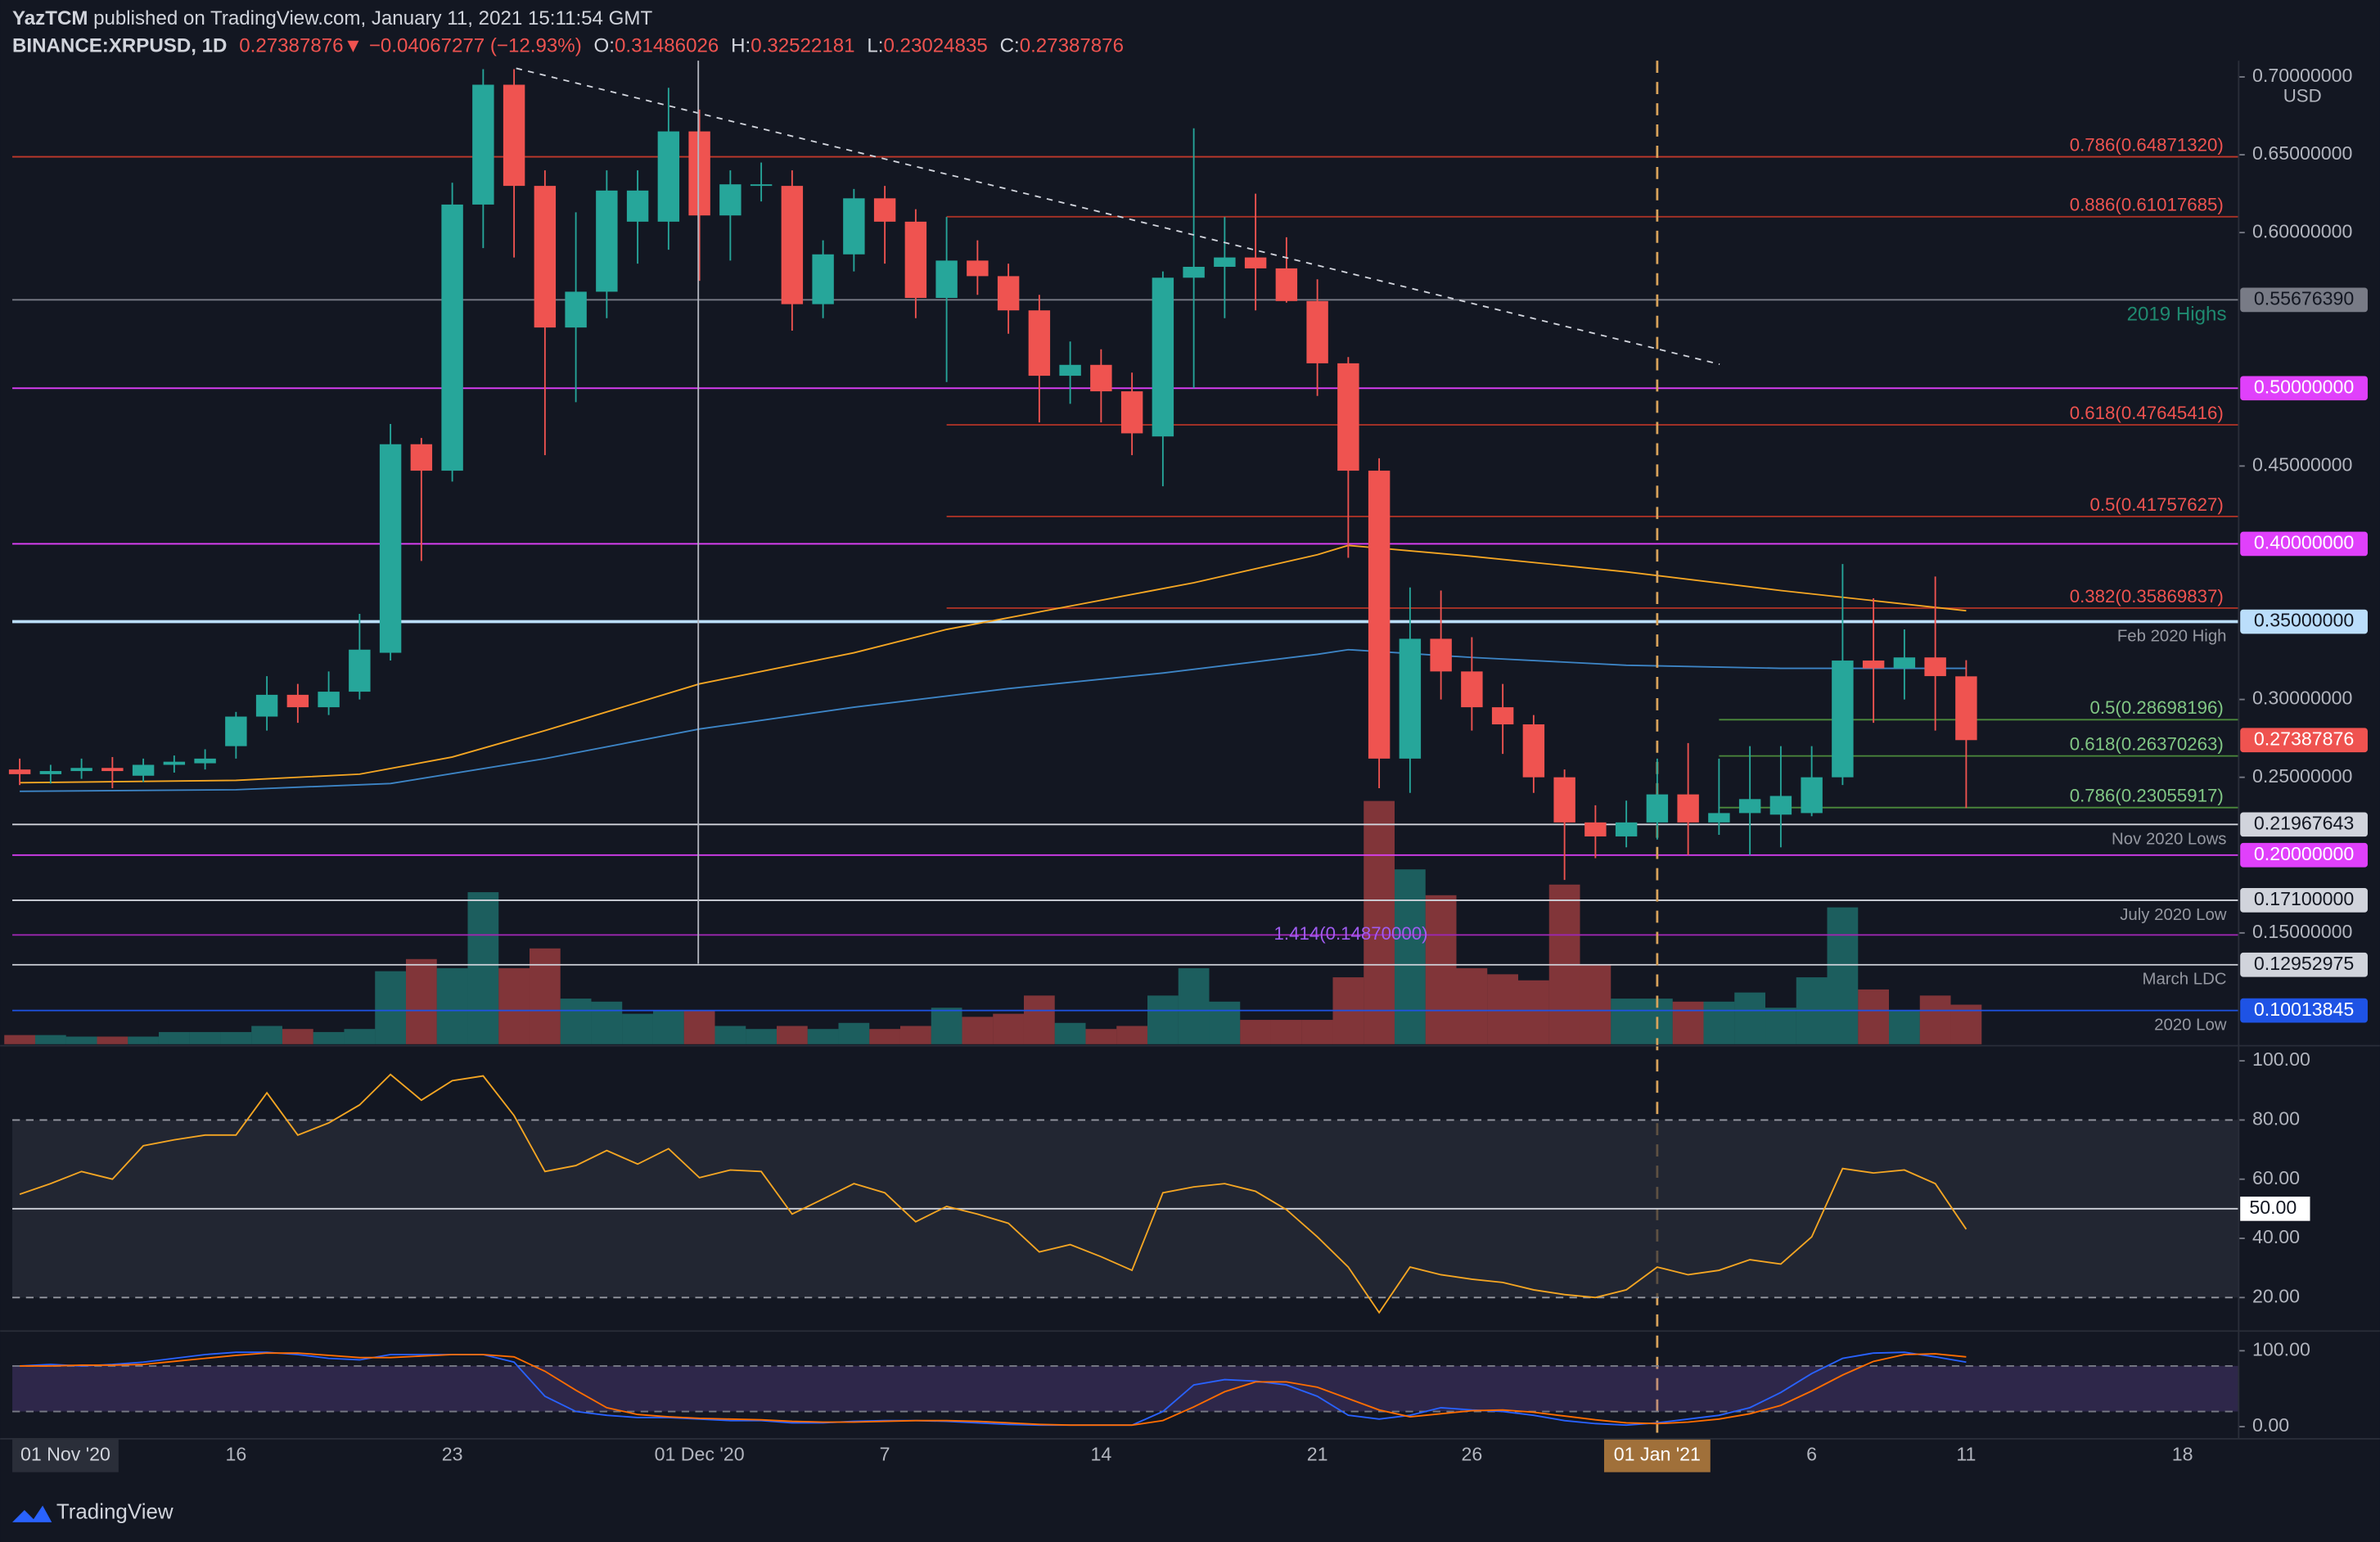  Describe the element at coordinates (935, 46) in the screenshot. I see `ohlc-value: 0.23024835` at that location.